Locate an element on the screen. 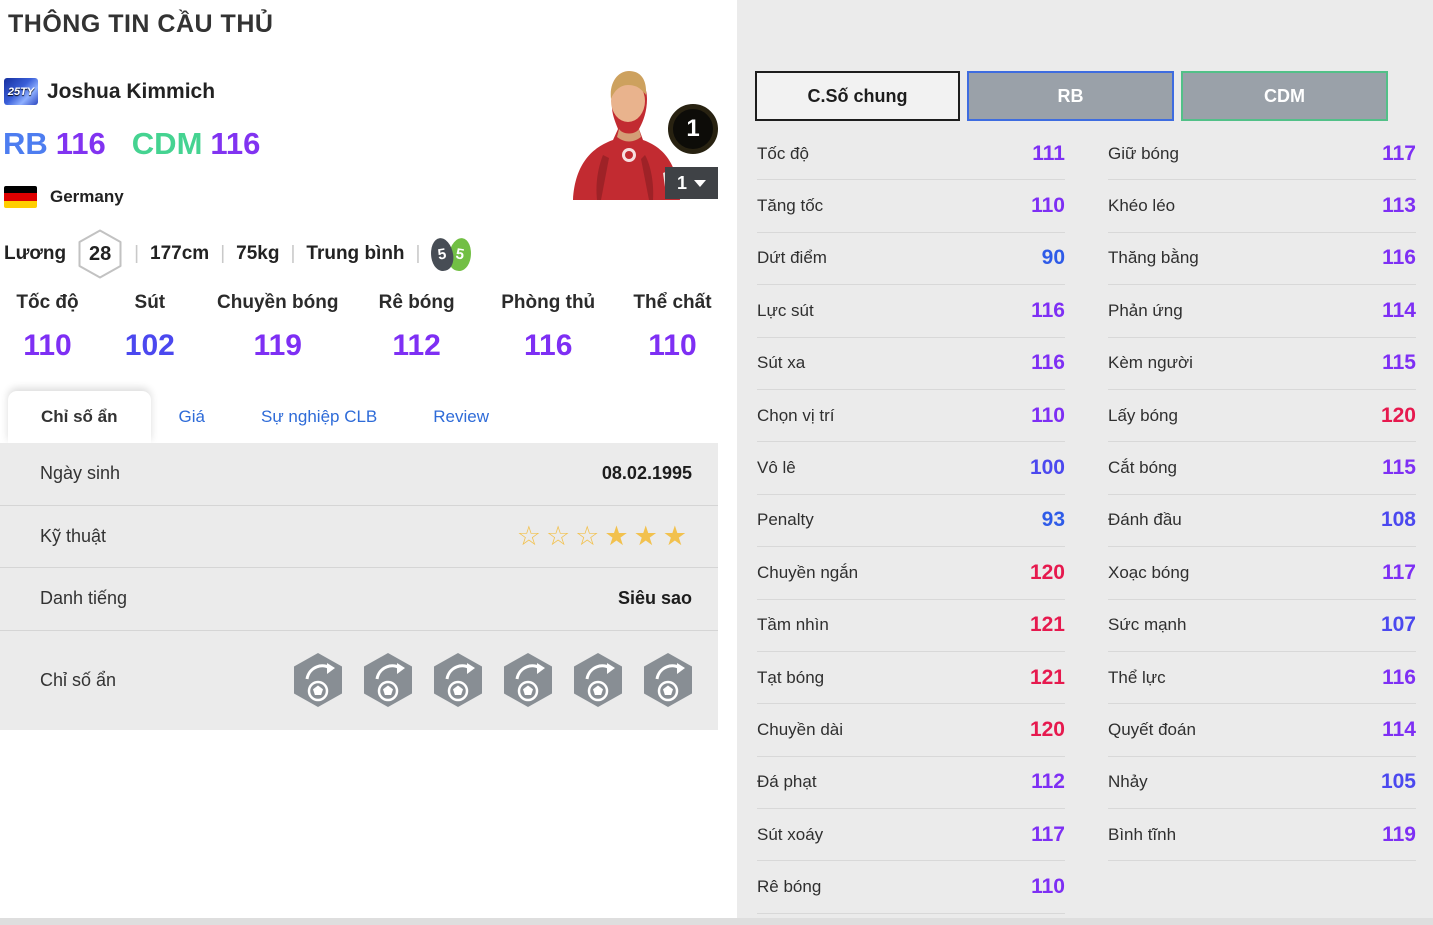 This screenshot has width=1433, height=925. stat-row: Kèm người 115 is located at coordinates (1262, 364).